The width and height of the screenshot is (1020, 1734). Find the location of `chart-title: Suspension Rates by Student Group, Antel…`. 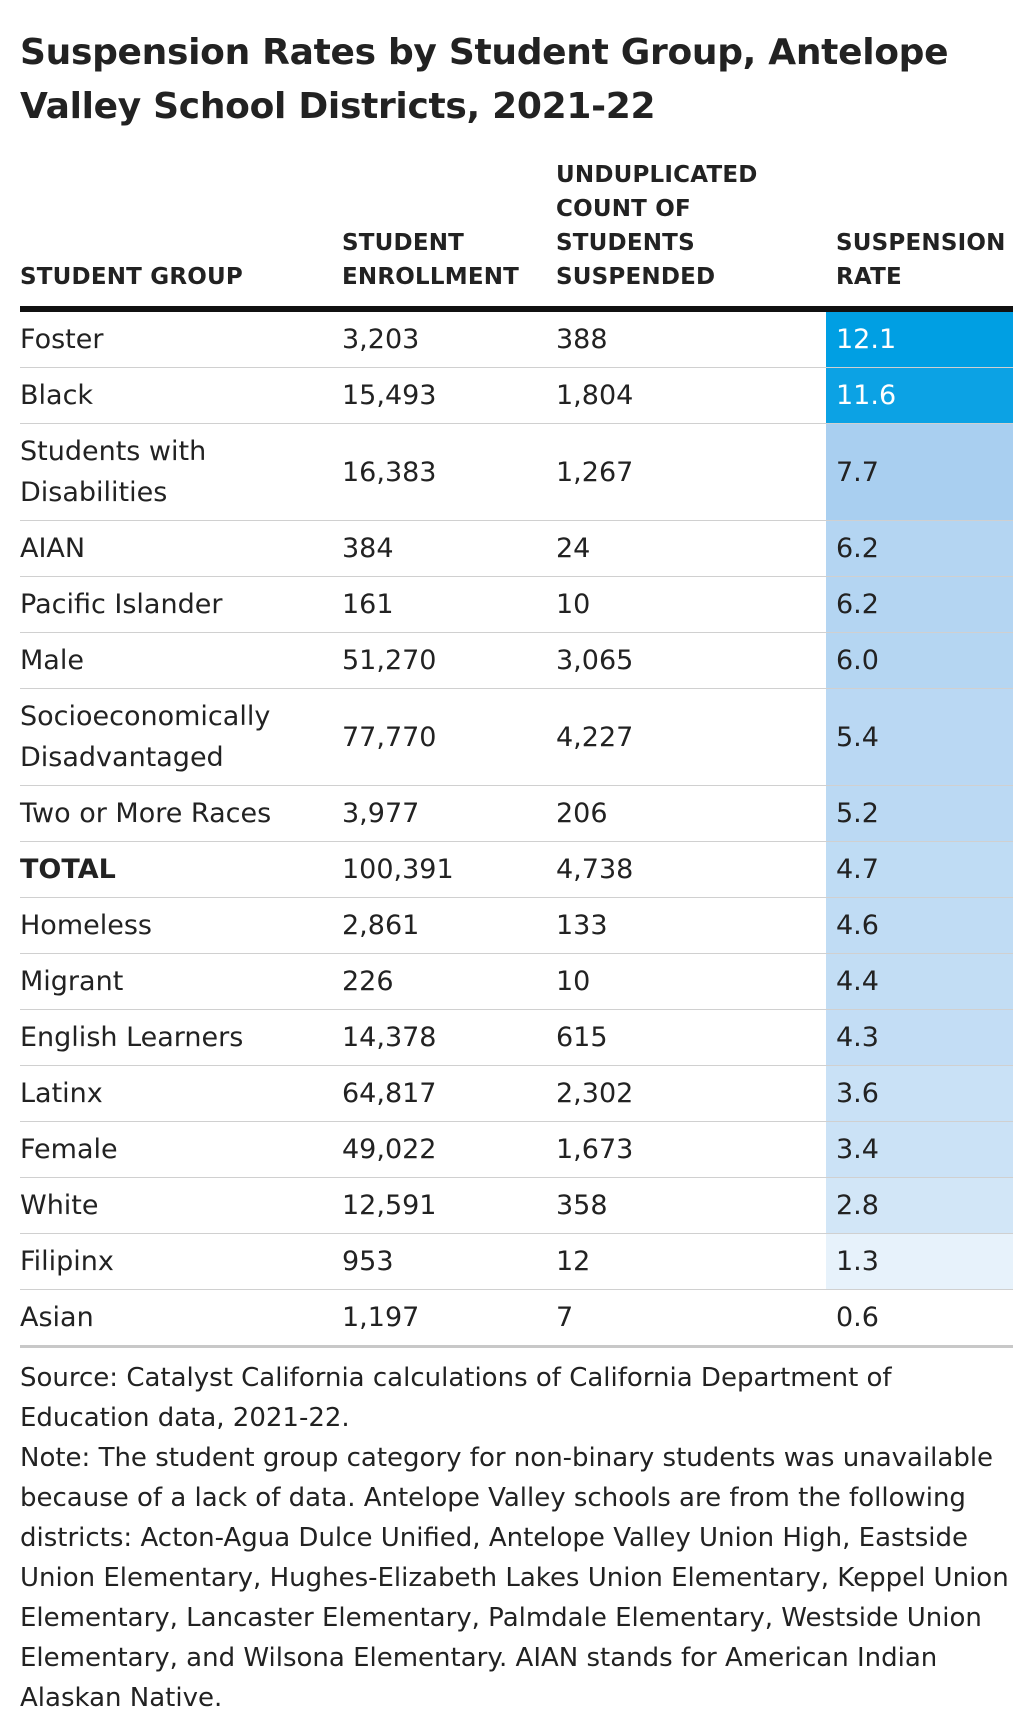

chart-title: Suspension Rates by Student Group, Antel… is located at coordinates (484, 79).